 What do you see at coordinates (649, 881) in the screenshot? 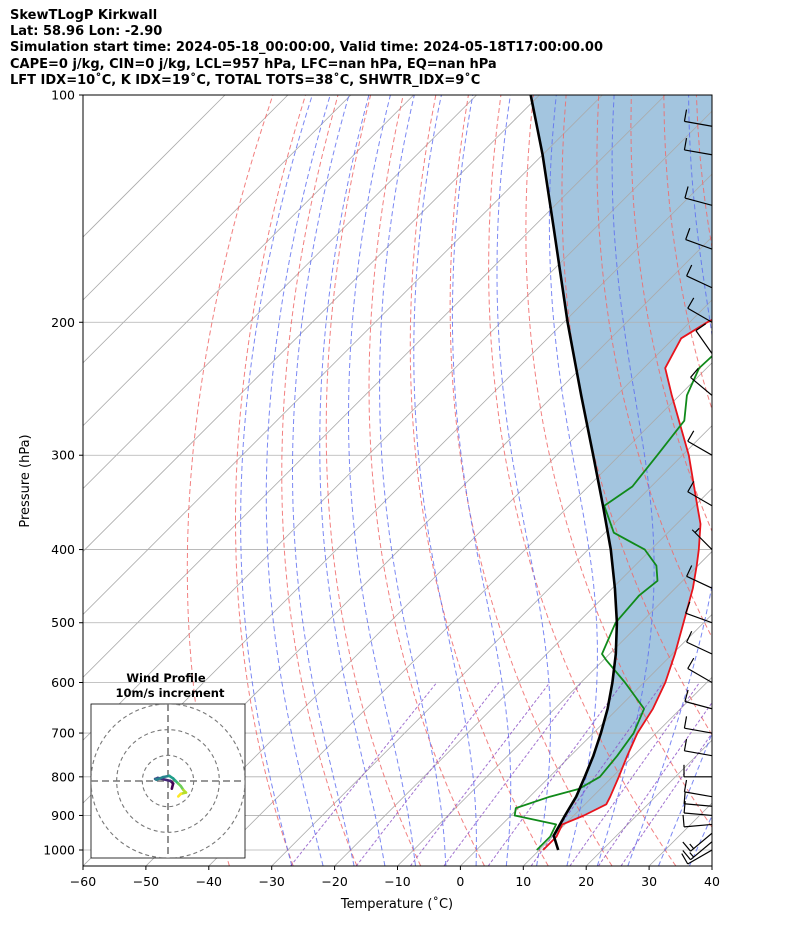
I see `x-tick-label: 30` at bounding box center [649, 881].